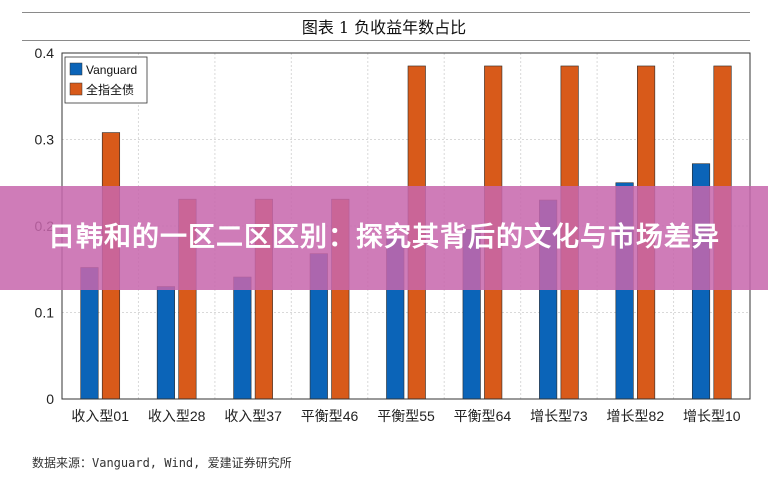 The height and width of the screenshot is (478, 768). Describe the element at coordinates (100, 416) in the screenshot. I see `x-tick-label: 收入型01` at that location.